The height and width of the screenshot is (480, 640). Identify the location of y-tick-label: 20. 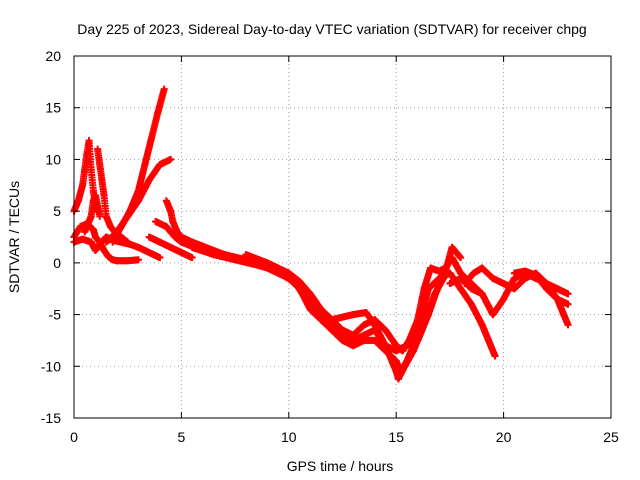
(53, 56).